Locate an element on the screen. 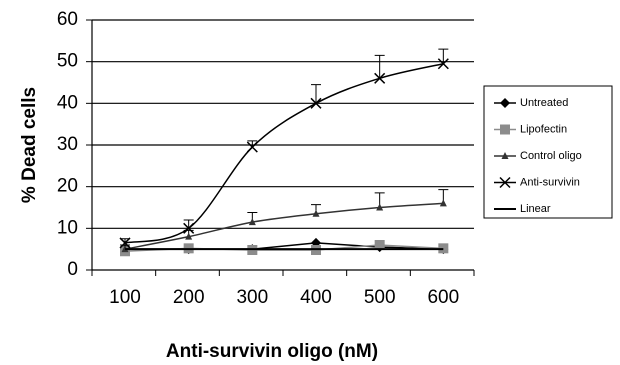  x-tick-label: 300 is located at coordinates (252, 297).